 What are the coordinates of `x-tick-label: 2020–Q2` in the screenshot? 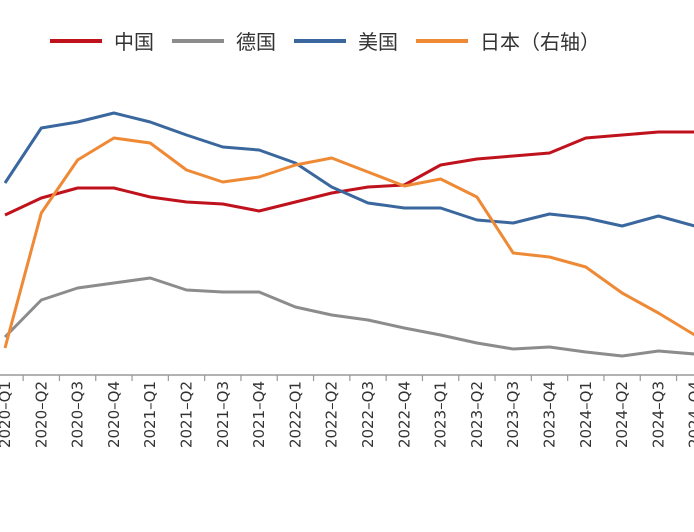 It's located at (41, 414).